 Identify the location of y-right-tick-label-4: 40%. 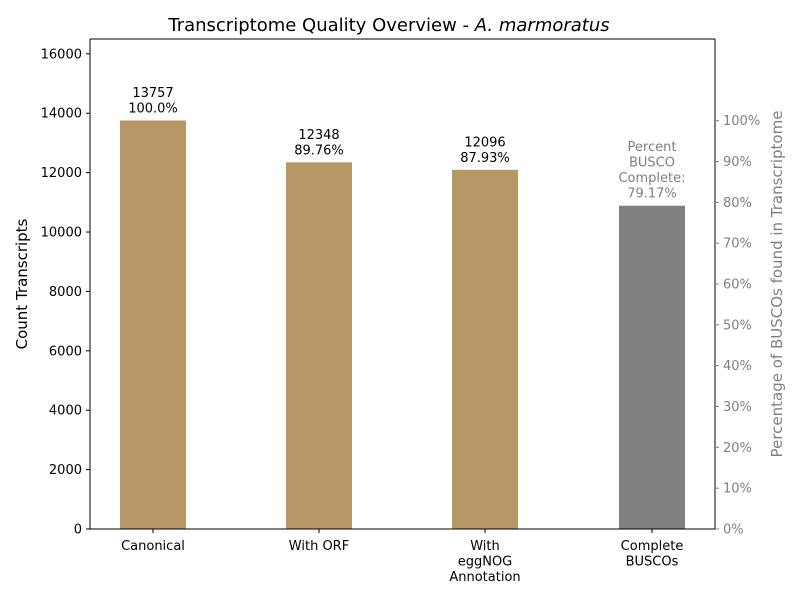
(737, 366).